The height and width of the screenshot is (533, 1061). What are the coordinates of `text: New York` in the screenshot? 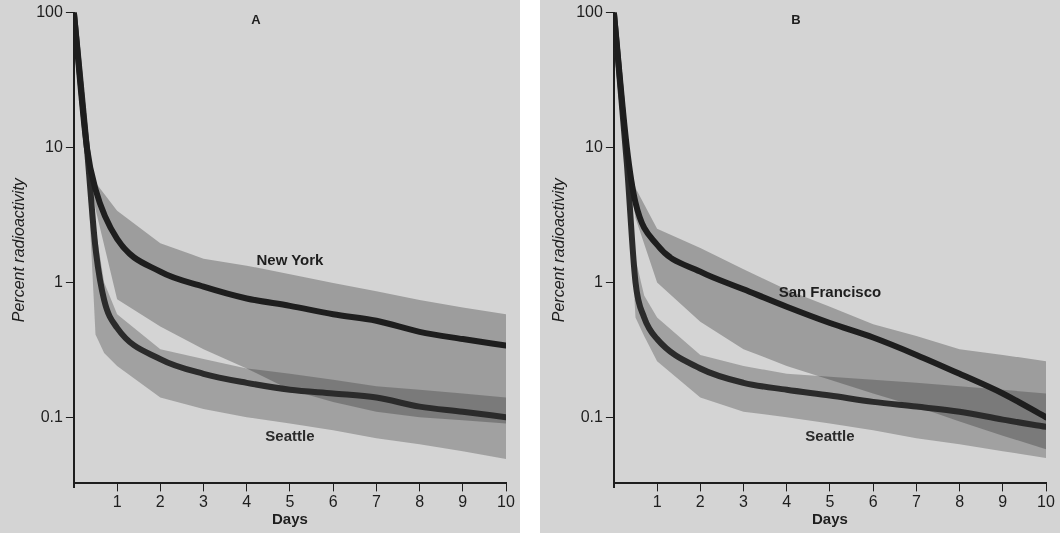 It's located at (290, 259).